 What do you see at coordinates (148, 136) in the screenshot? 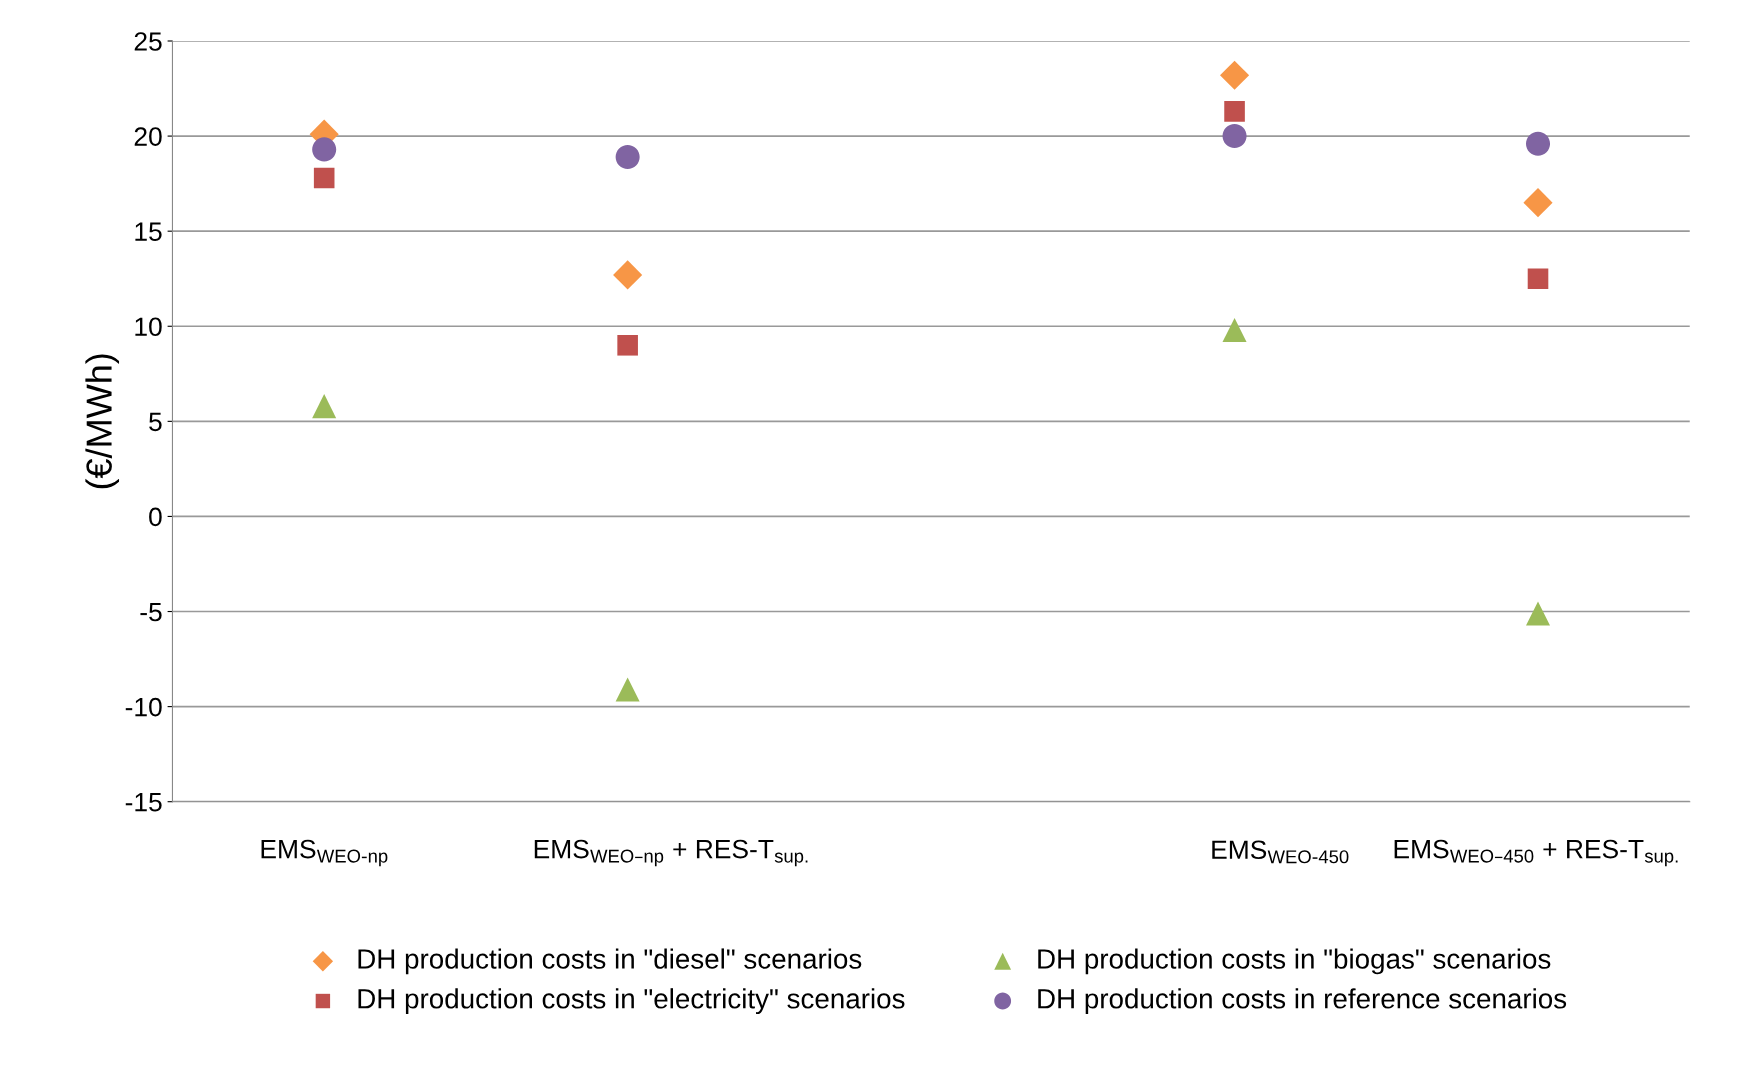
I see `y-tick-label: 20` at bounding box center [148, 136].